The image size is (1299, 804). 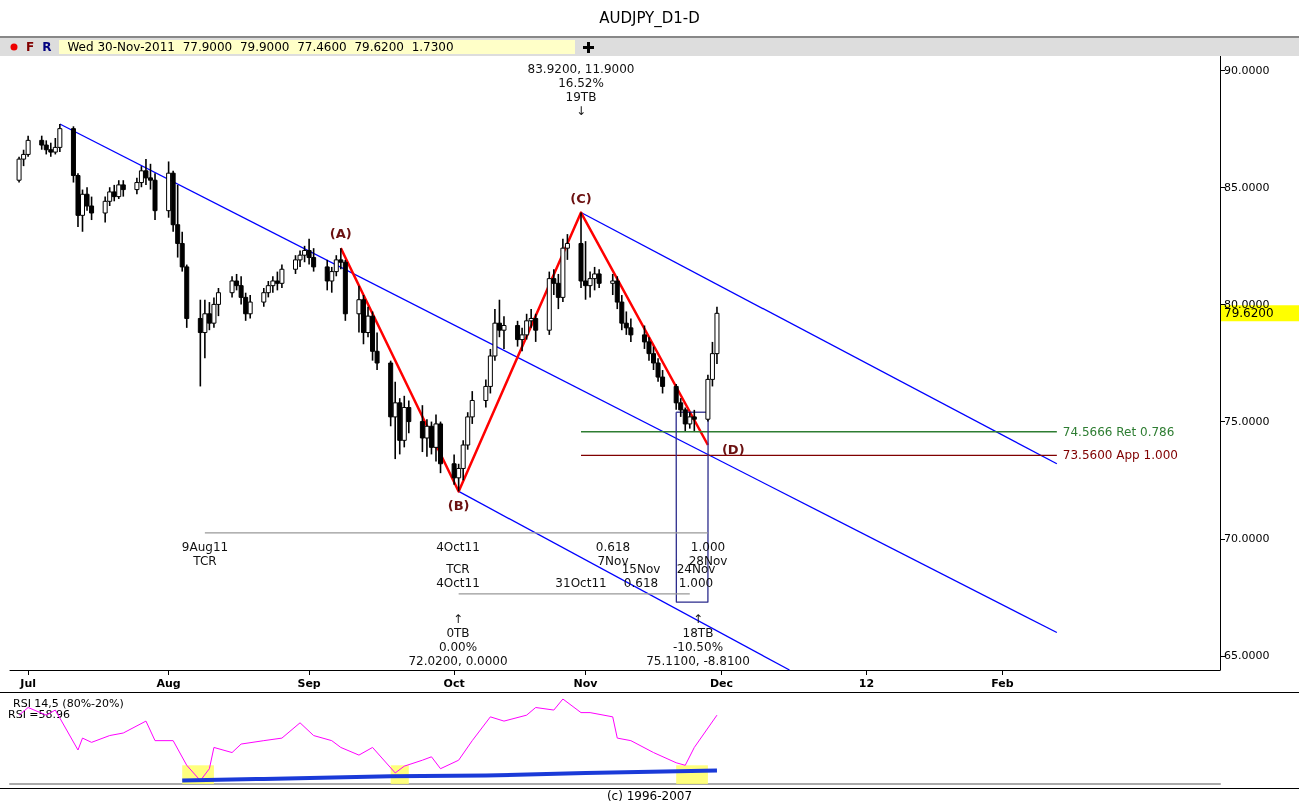 What do you see at coordinates (39, 714) in the screenshot?
I see `annotation: RSI =58.96` at bounding box center [39, 714].